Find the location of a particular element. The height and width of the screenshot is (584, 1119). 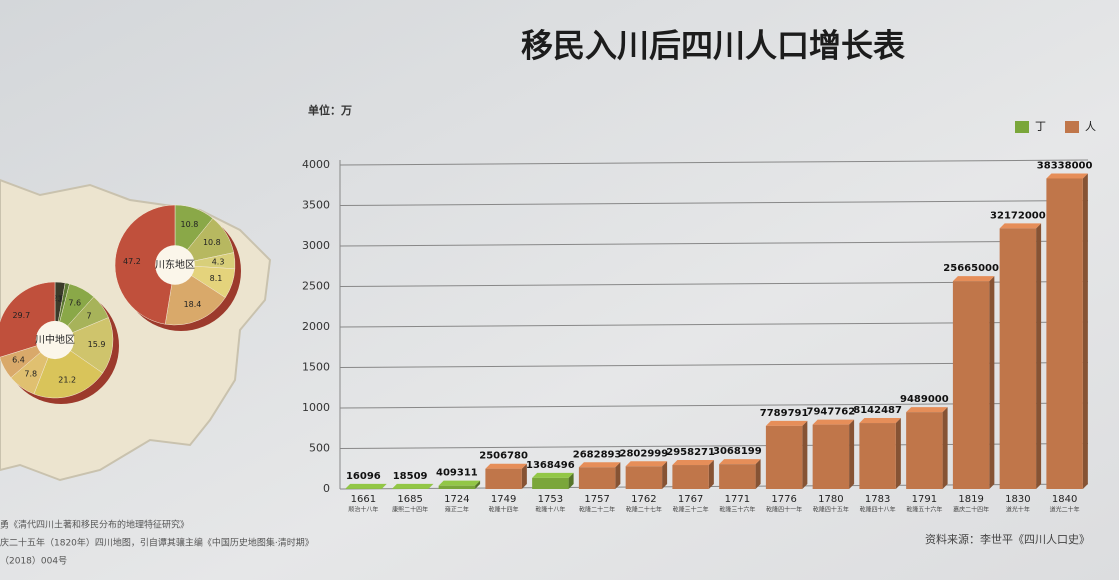

pie-title: 川中地区 is located at coordinates (55, 339).